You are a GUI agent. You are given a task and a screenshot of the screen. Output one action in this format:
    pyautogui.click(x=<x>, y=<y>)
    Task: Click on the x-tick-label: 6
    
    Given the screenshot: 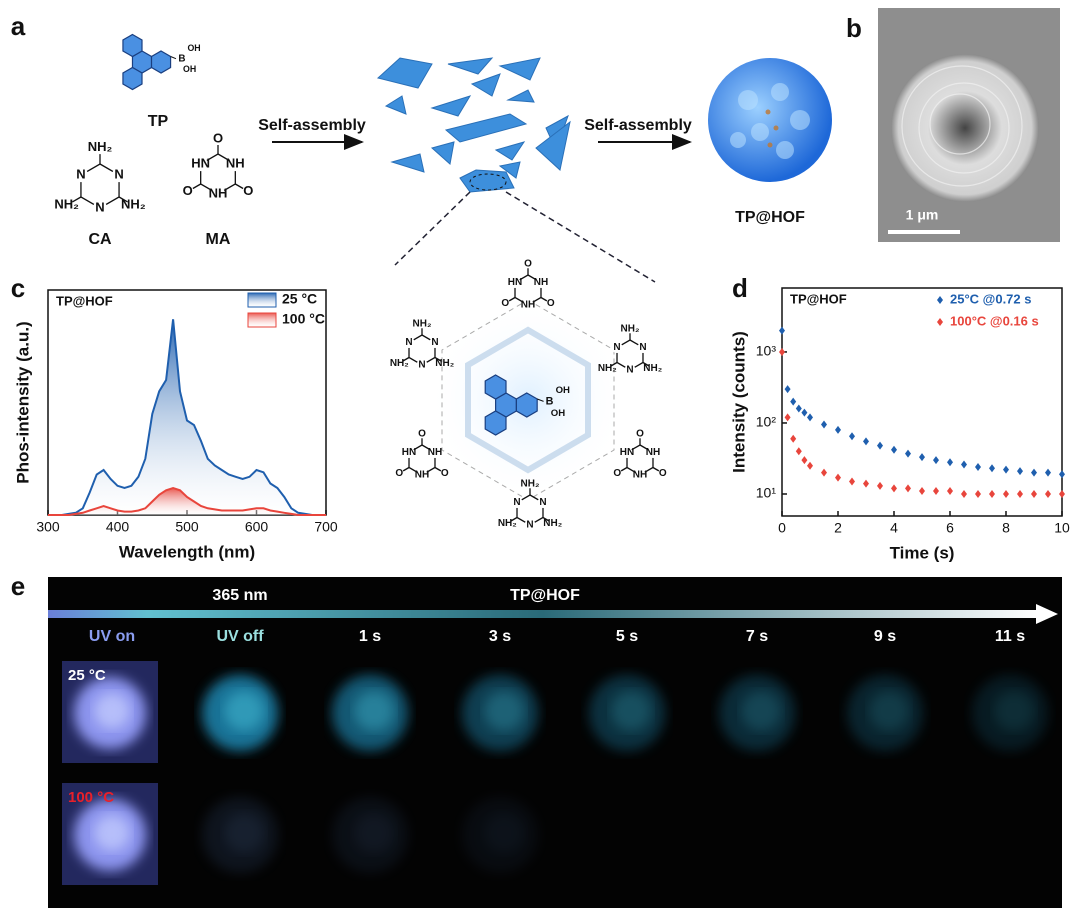 What is the action you would take?
    pyautogui.click(x=950, y=528)
    